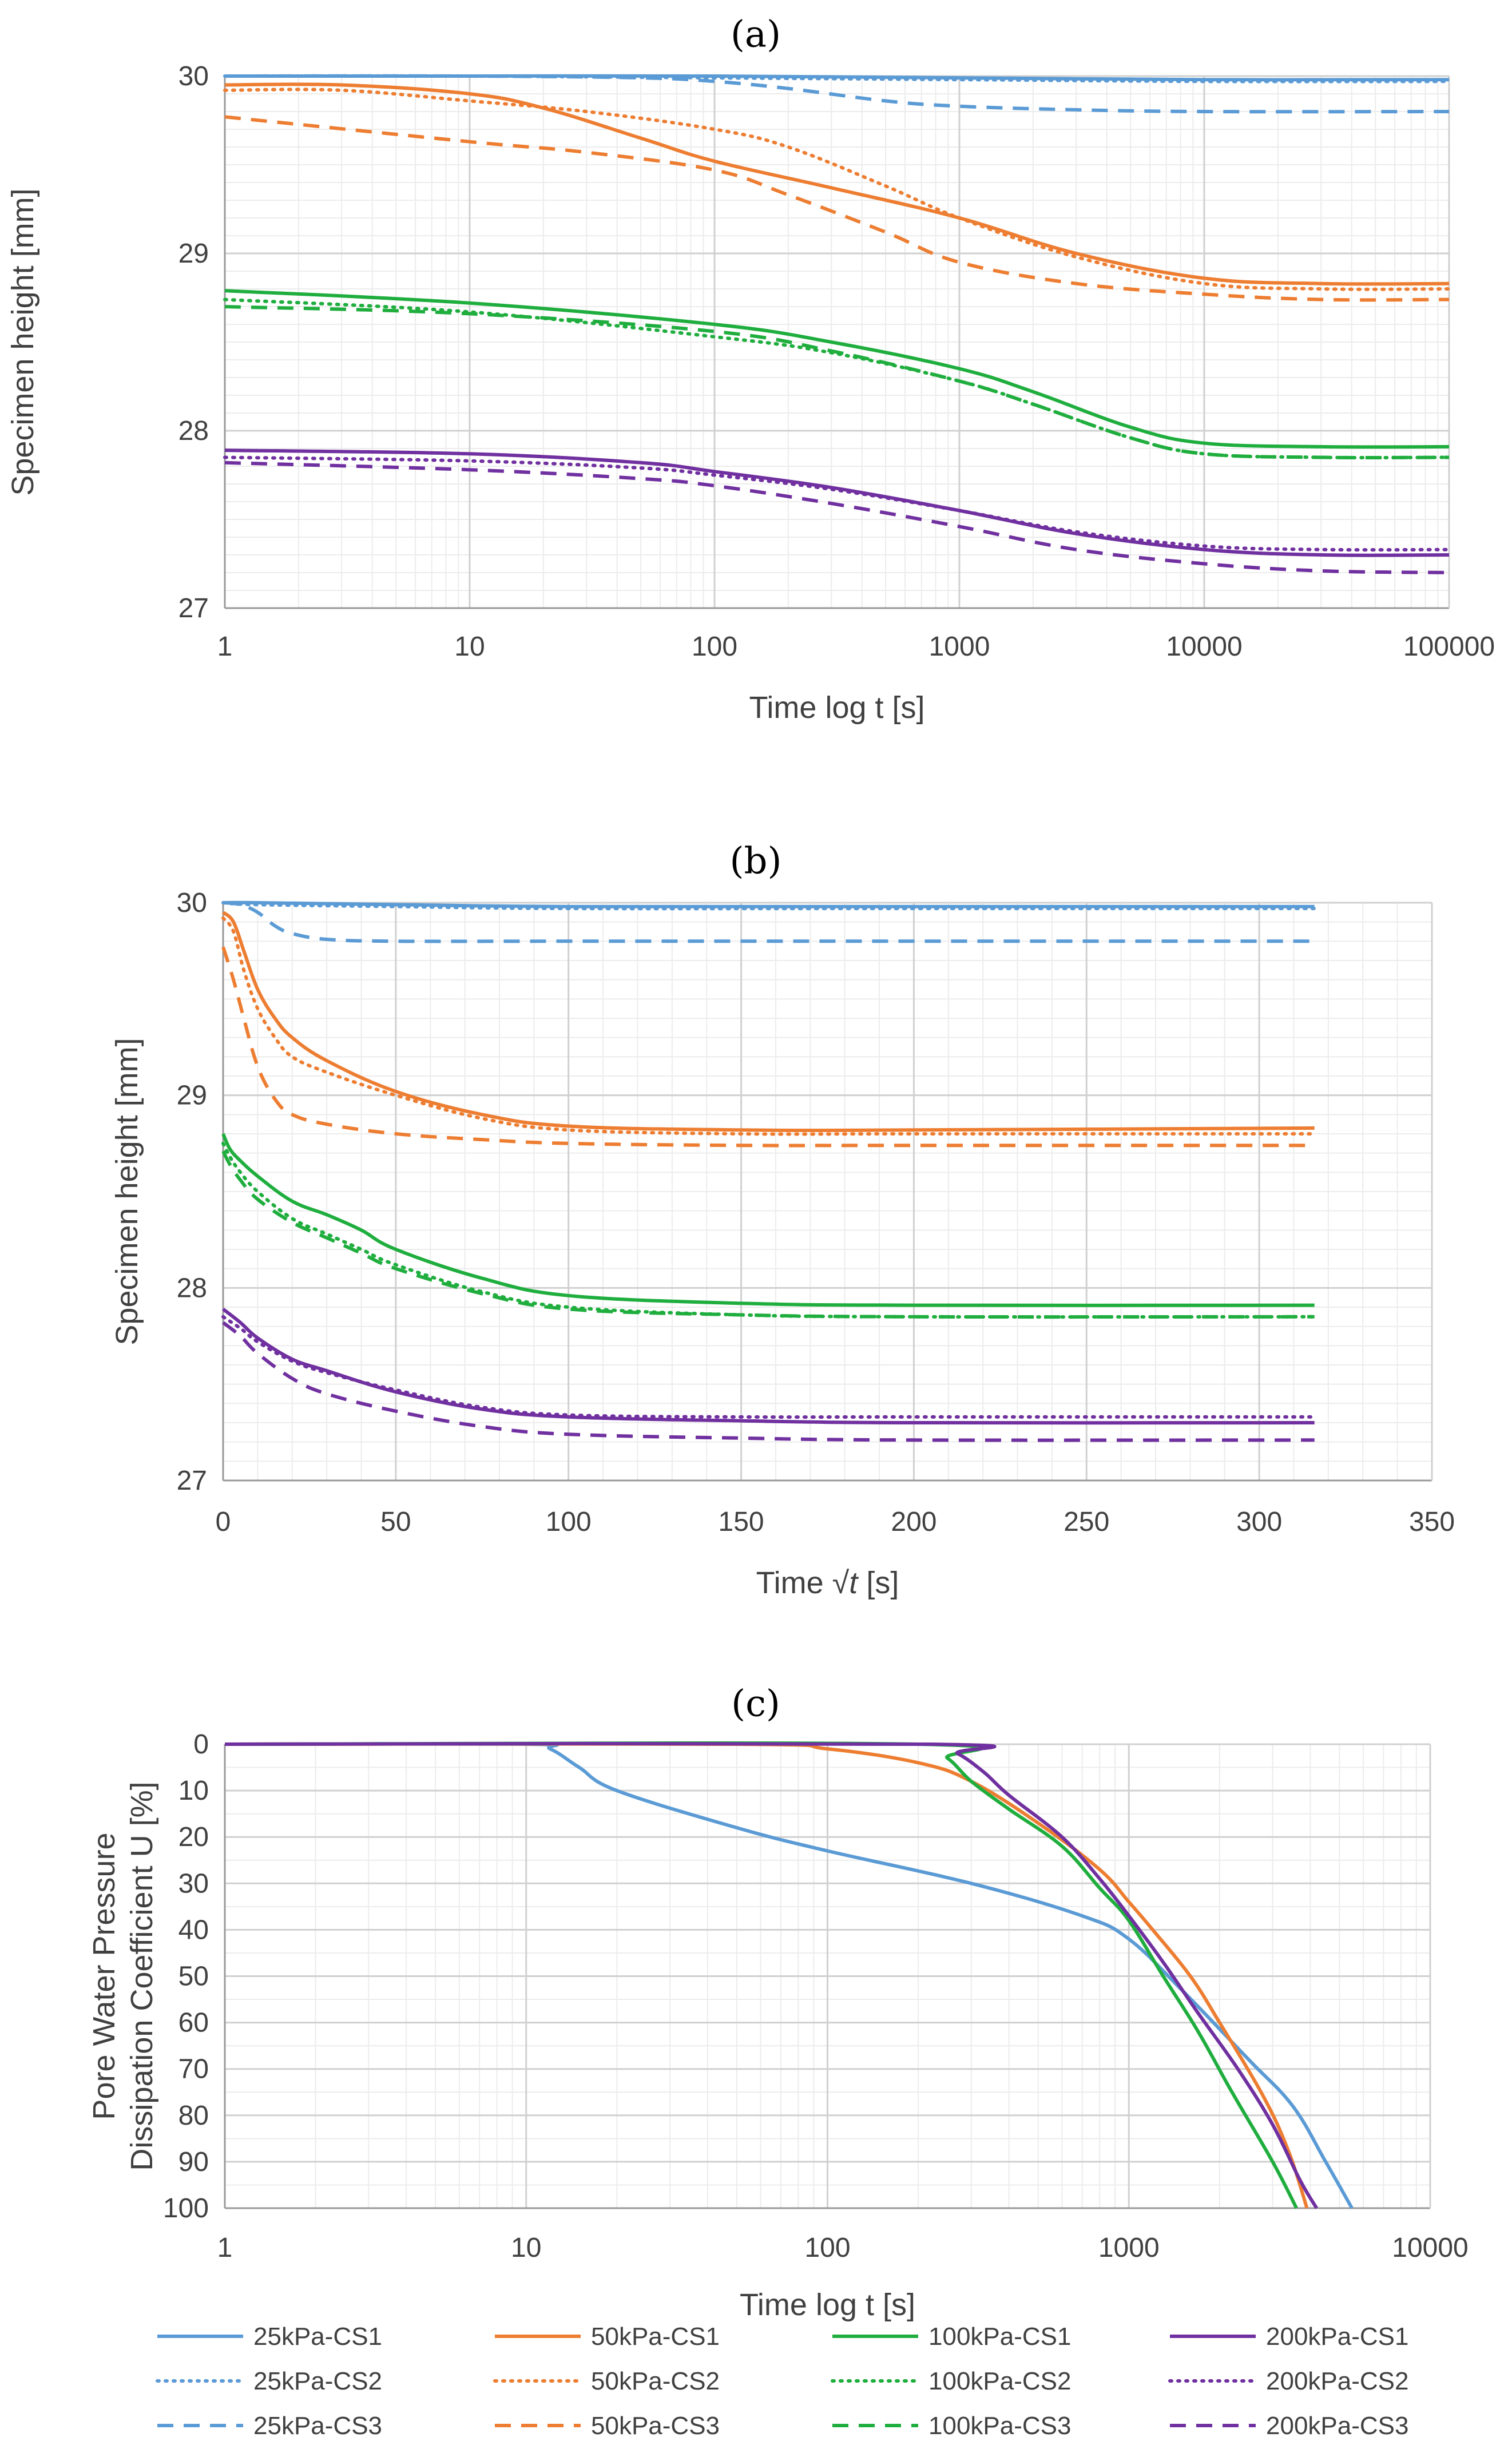  What do you see at coordinates (201, 1744) in the screenshot?
I see `y-tick-label: 0` at bounding box center [201, 1744].